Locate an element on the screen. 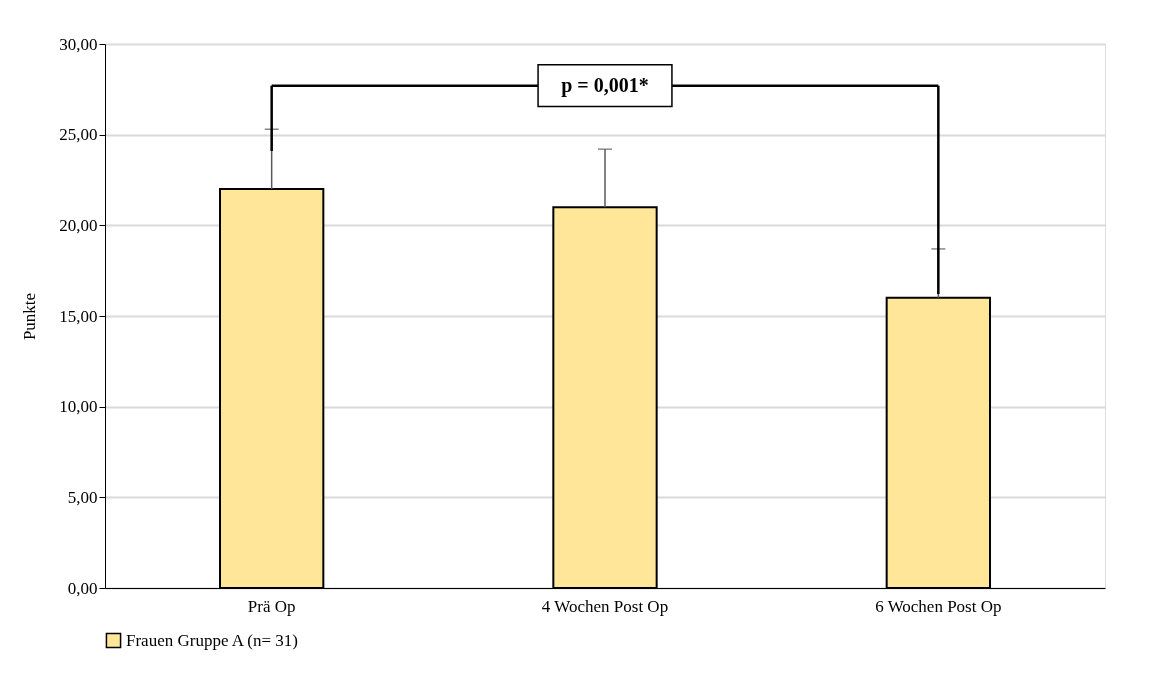  x-tick-label: Prä Op is located at coordinates (271, 606).